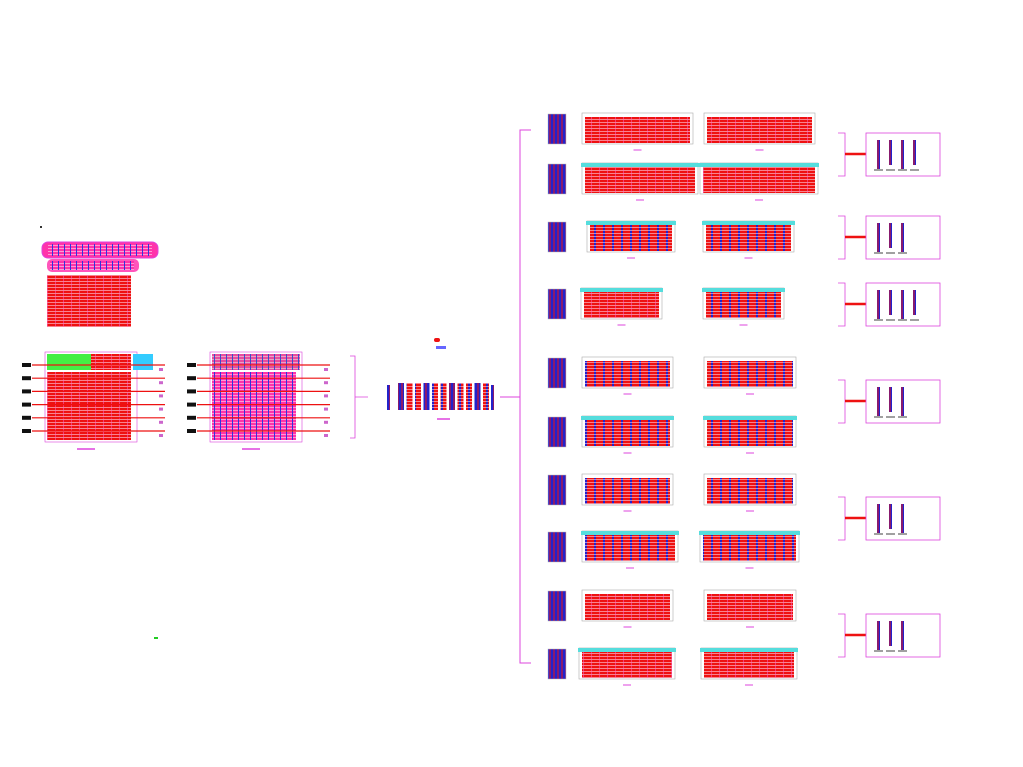 The width and height of the screenshot is (1023, 767). What do you see at coordinates (100, 250) in the screenshot?
I see `plan-block` at bounding box center [100, 250].